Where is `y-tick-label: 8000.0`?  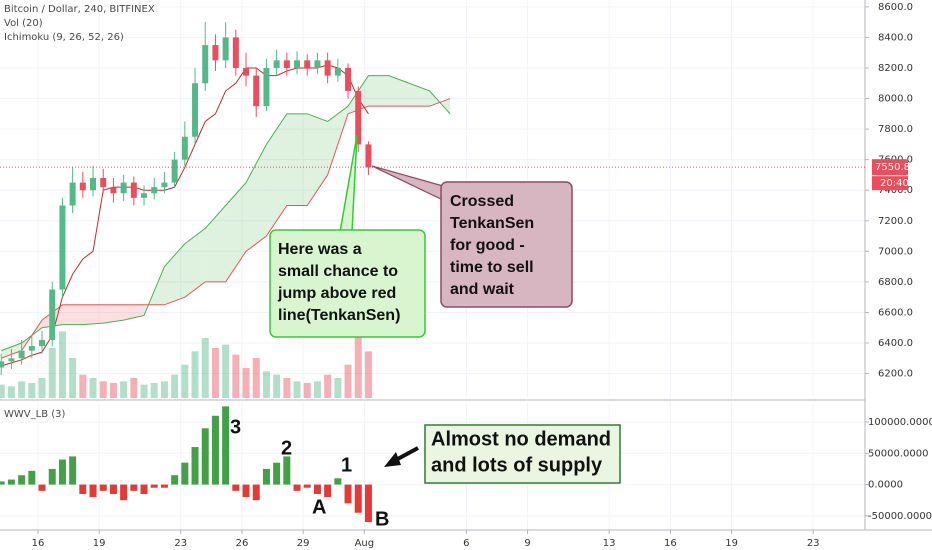 y-tick-label: 8000.0 is located at coordinates (895, 99).